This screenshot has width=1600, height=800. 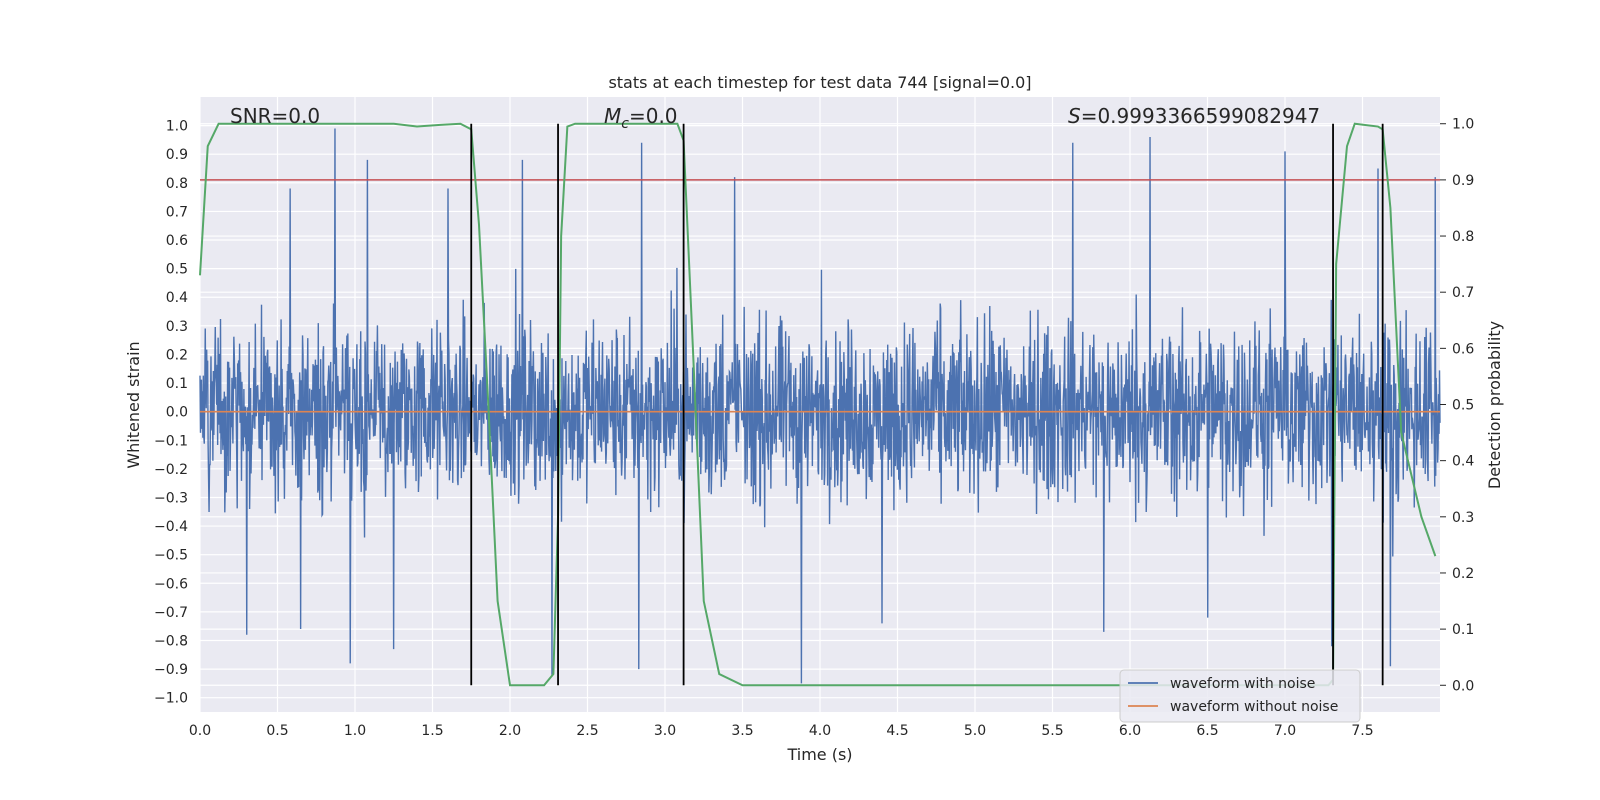 What do you see at coordinates (177, 355) in the screenshot?
I see `y-tick-label: 0.2` at bounding box center [177, 355].